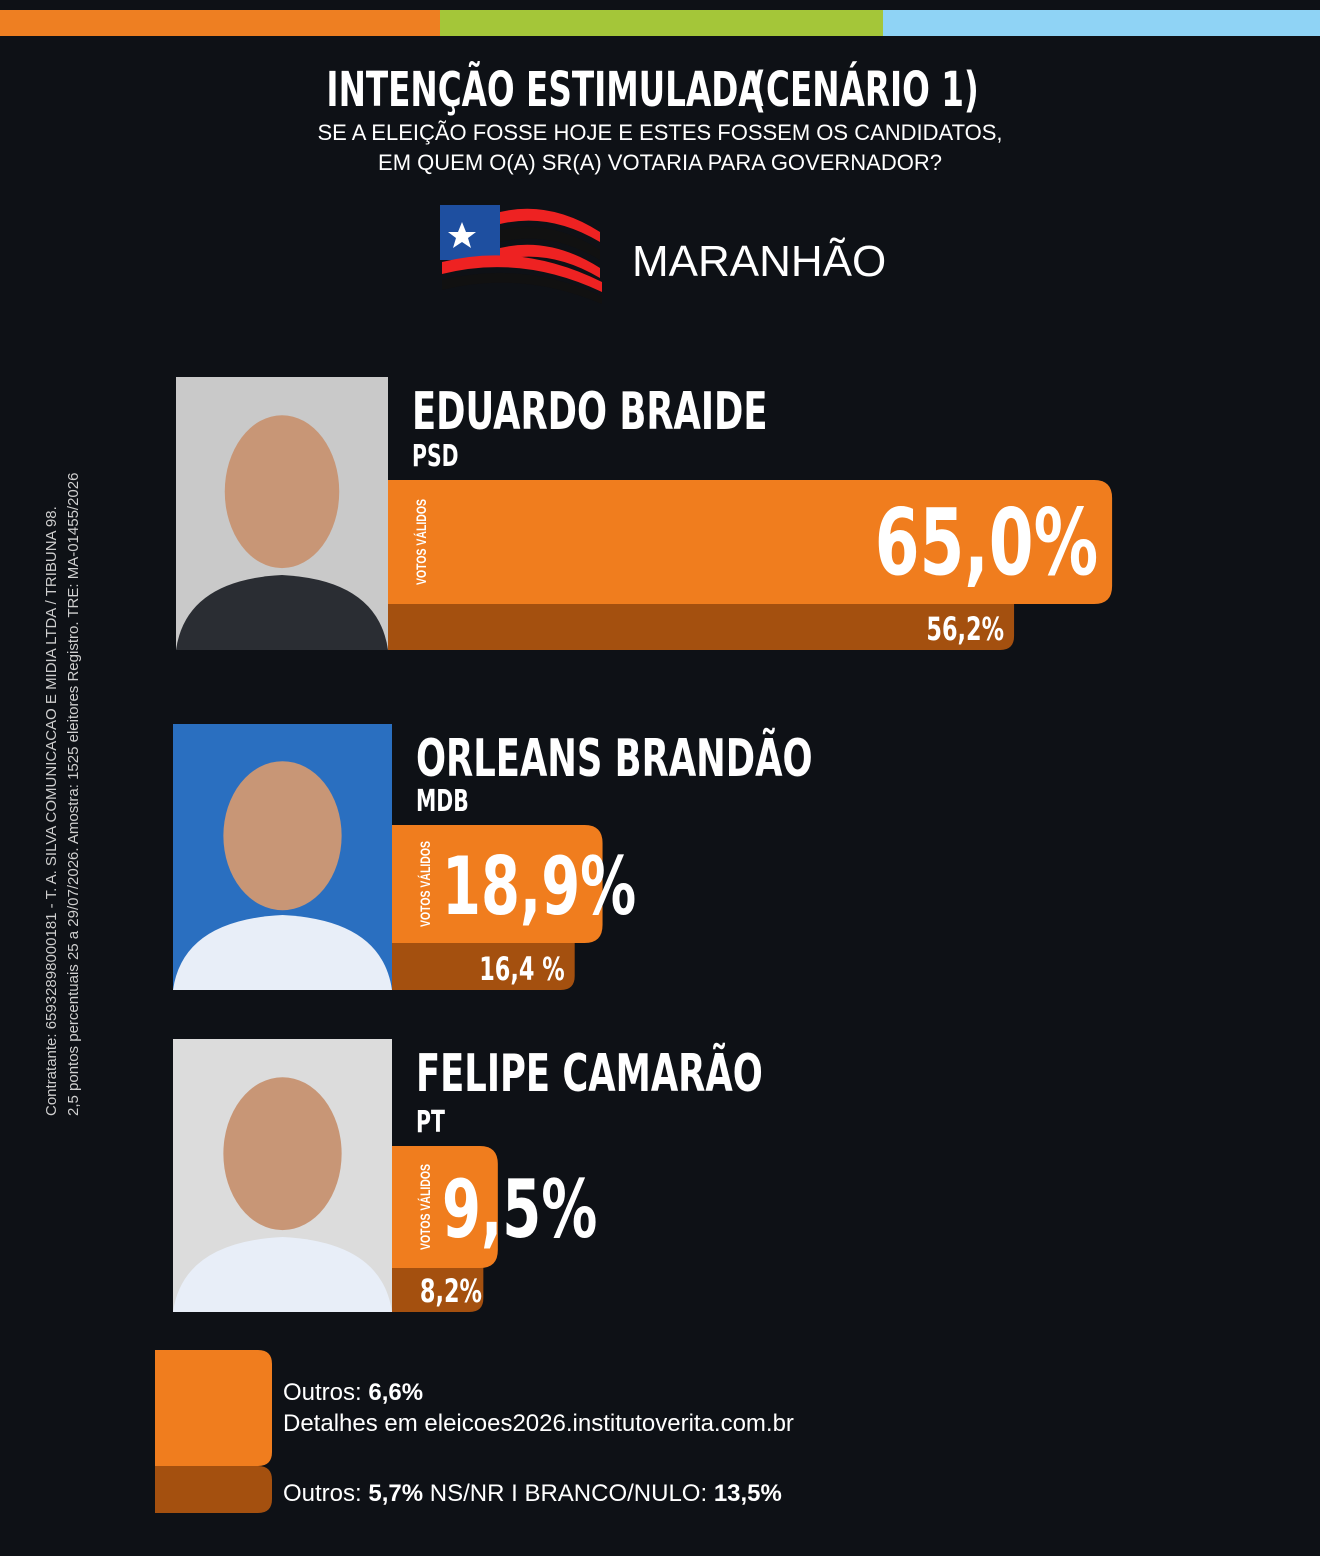 This screenshot has height=1556, width=1320. I want to click on footer-text: 6,6%, so click(395, 1392).